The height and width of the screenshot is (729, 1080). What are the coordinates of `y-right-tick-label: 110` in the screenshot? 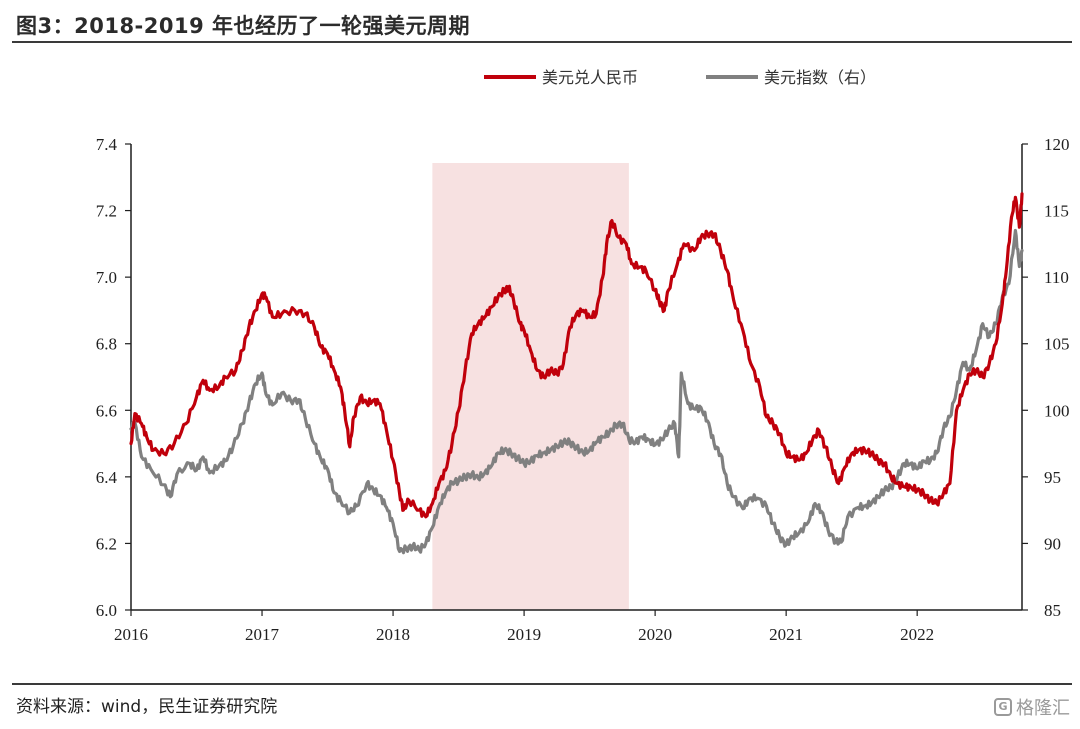 It's located at (1056, 277).